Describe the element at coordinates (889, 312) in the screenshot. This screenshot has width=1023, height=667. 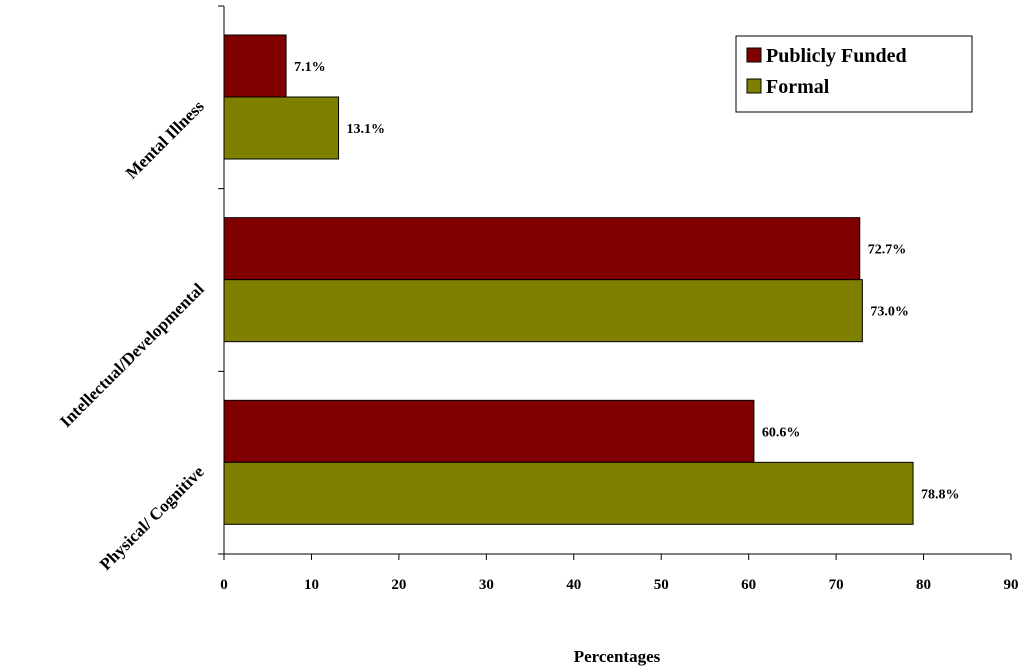
I see `value-label-formal-intellectual-developmental: 73.0%` at that location.